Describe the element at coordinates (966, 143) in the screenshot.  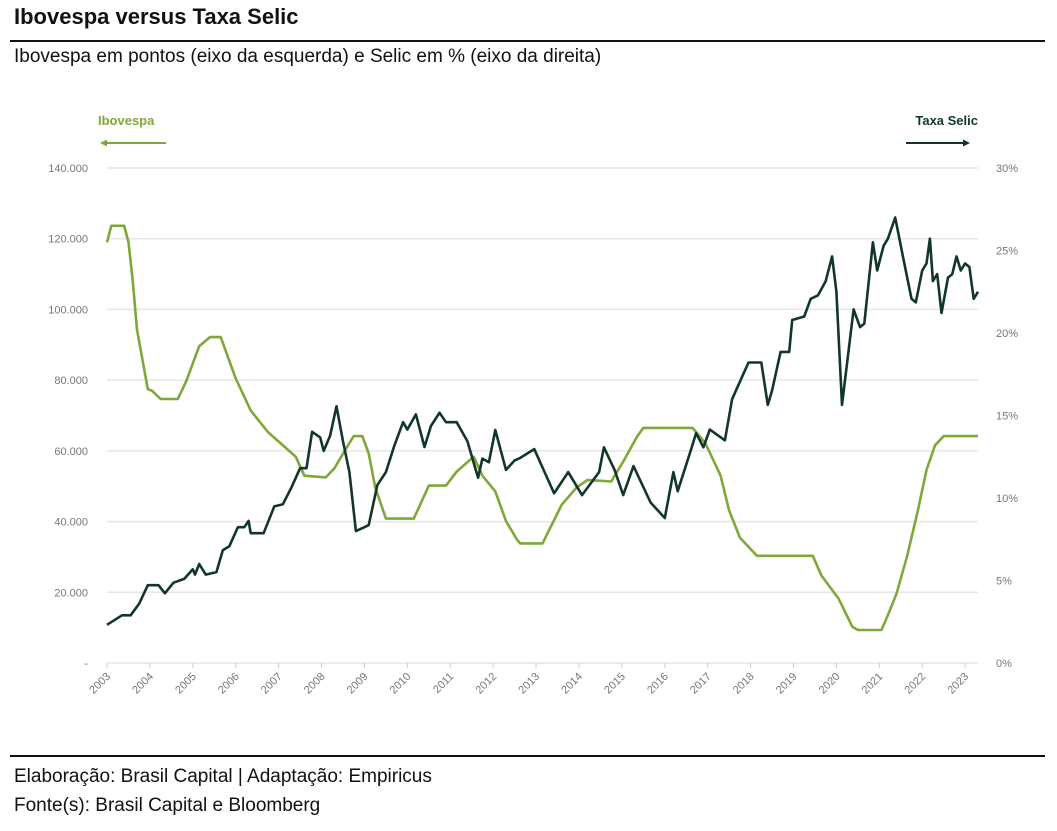
I see `arrow-right-head-icon` at that location.